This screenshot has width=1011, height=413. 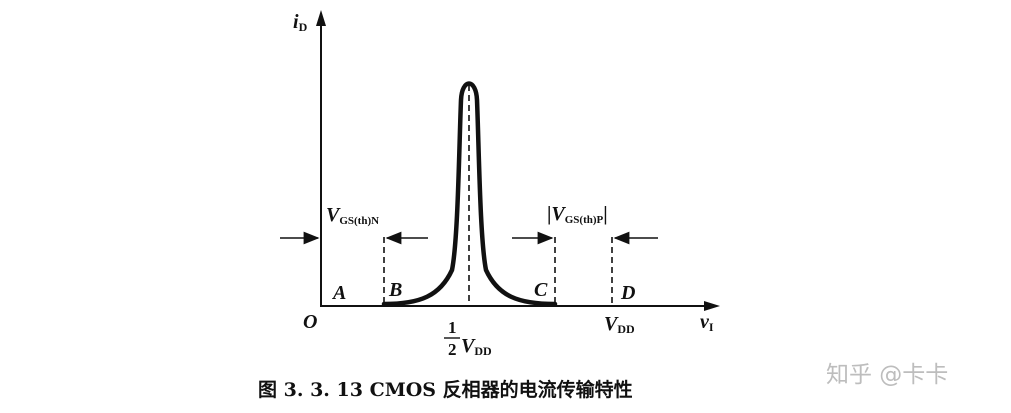 I want to click on drain-current-curve, so click(x=469, y=194).